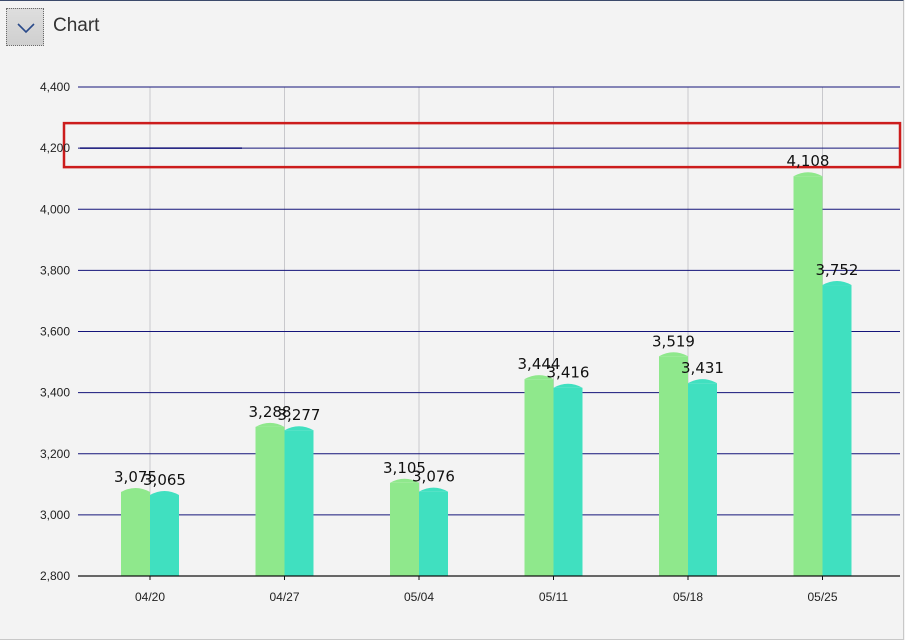 The image size is (905, 640). What do you see at coordinates (702, 368) in the screenshot?
I see `data-label-series2: 3,431` at bounding box center [702, 368].